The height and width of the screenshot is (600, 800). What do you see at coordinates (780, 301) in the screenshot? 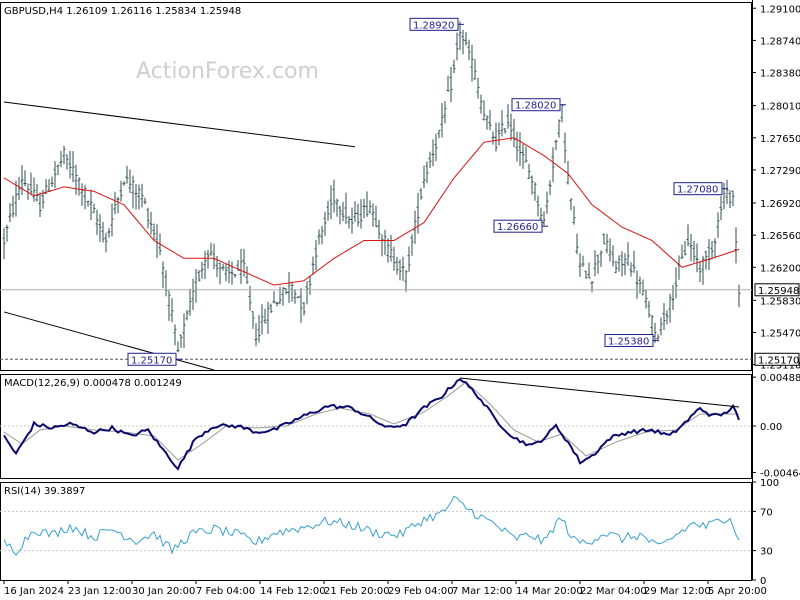
I see `price-tick-label: 1.25830` at bounding box center [780, 301].